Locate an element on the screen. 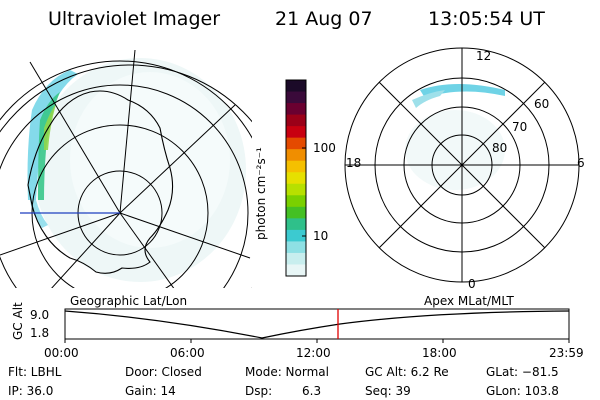  auroral-oval-bright is located at coordinates (52, 135).